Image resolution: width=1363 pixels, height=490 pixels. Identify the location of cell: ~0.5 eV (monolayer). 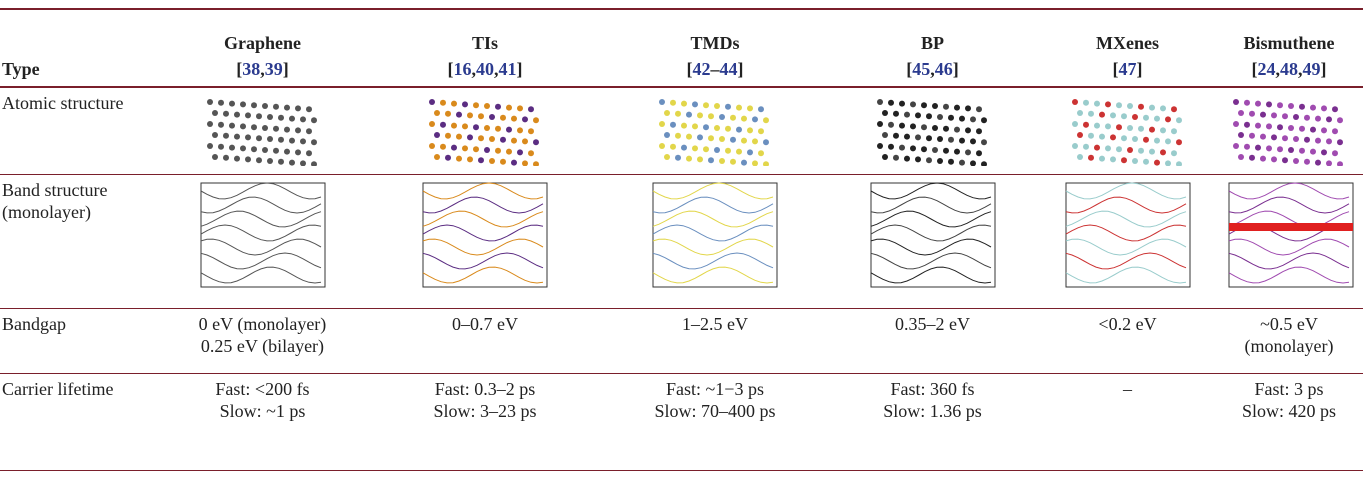
(1289, 341).